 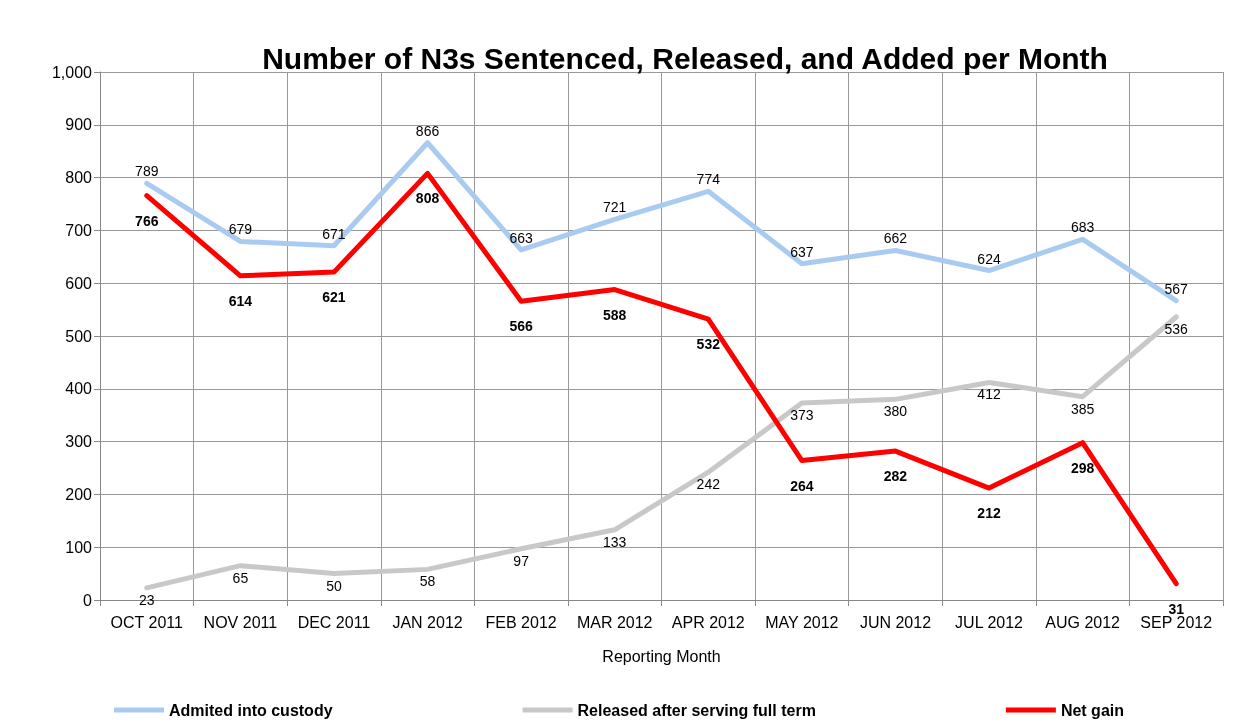 What do you see at coordinates (240, 229) in the screenshot?
I see `data-label: 679` at bounding box center [240, 229].